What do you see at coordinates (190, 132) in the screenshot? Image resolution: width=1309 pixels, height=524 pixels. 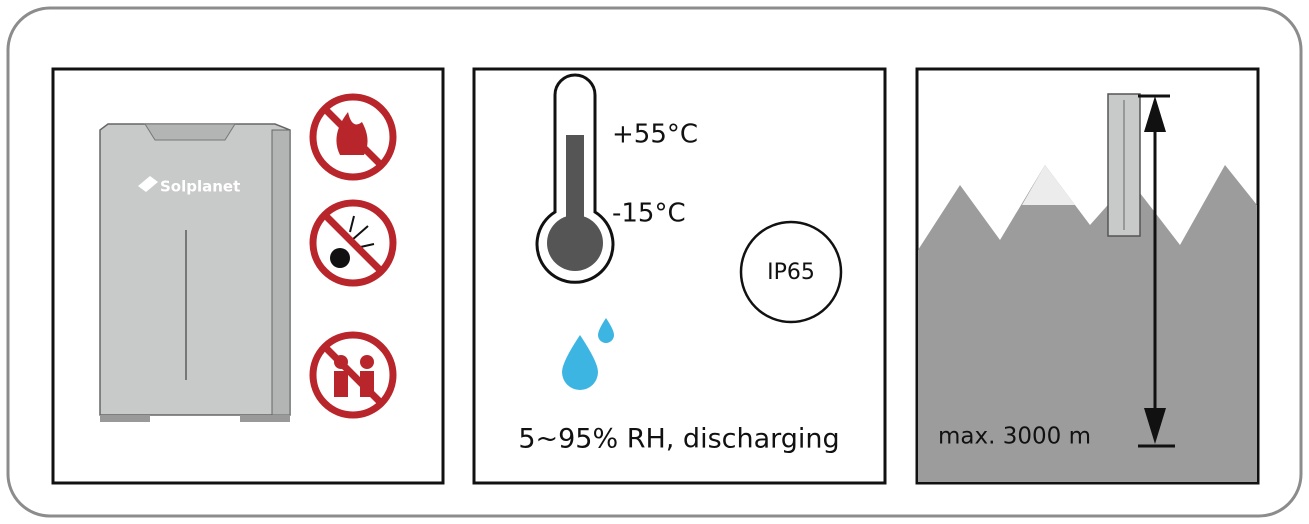 I see `battery-handle` at bounding box center [190, 132].